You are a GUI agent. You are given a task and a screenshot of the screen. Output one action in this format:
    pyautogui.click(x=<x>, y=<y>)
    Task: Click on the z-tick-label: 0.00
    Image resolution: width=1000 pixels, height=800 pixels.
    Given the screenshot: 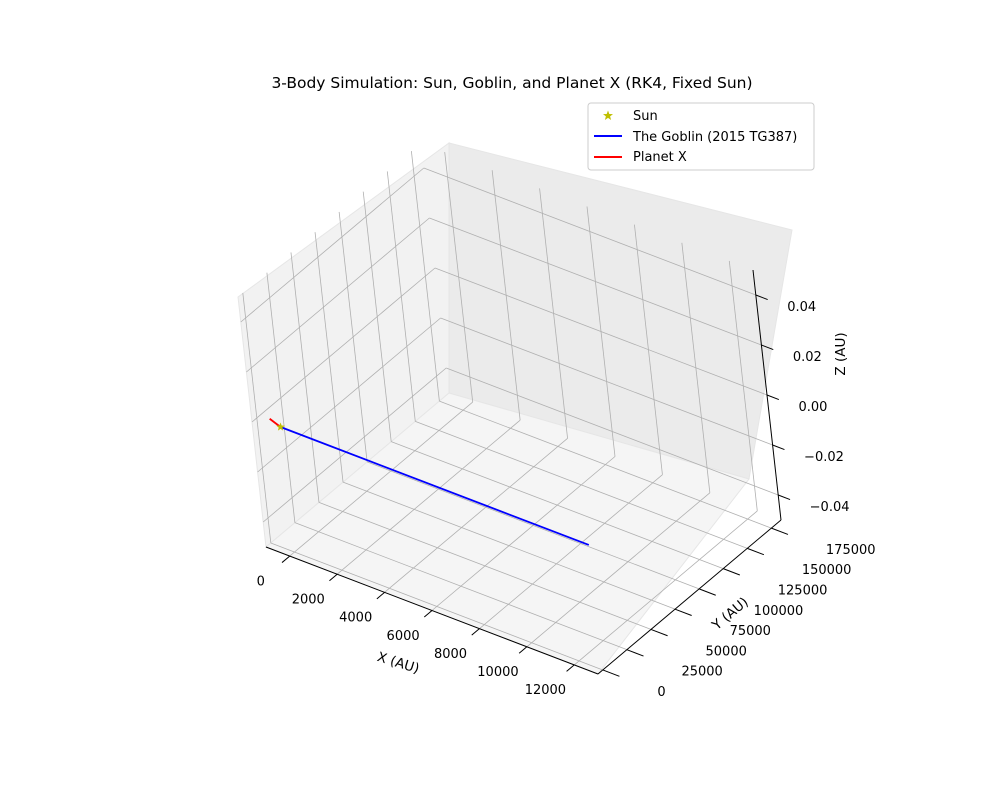 What is the action you would take?
    pyautogui.click(x=812, y=407)
    